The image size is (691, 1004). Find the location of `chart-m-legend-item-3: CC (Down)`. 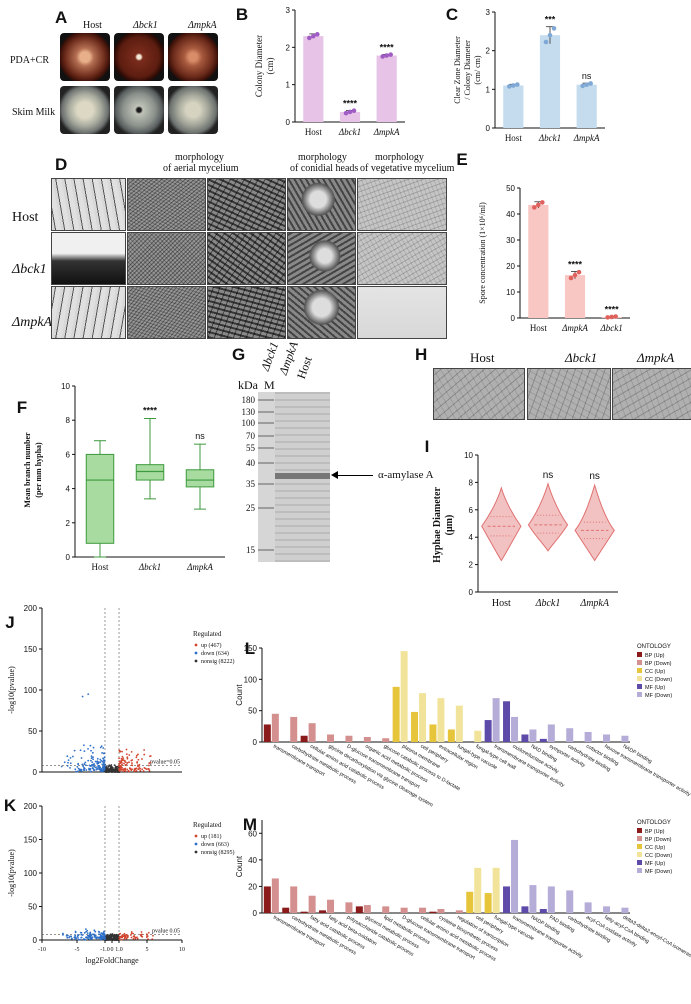

chart-m-legend-item-3: CC (Down) is located at coordinates (658, 856).